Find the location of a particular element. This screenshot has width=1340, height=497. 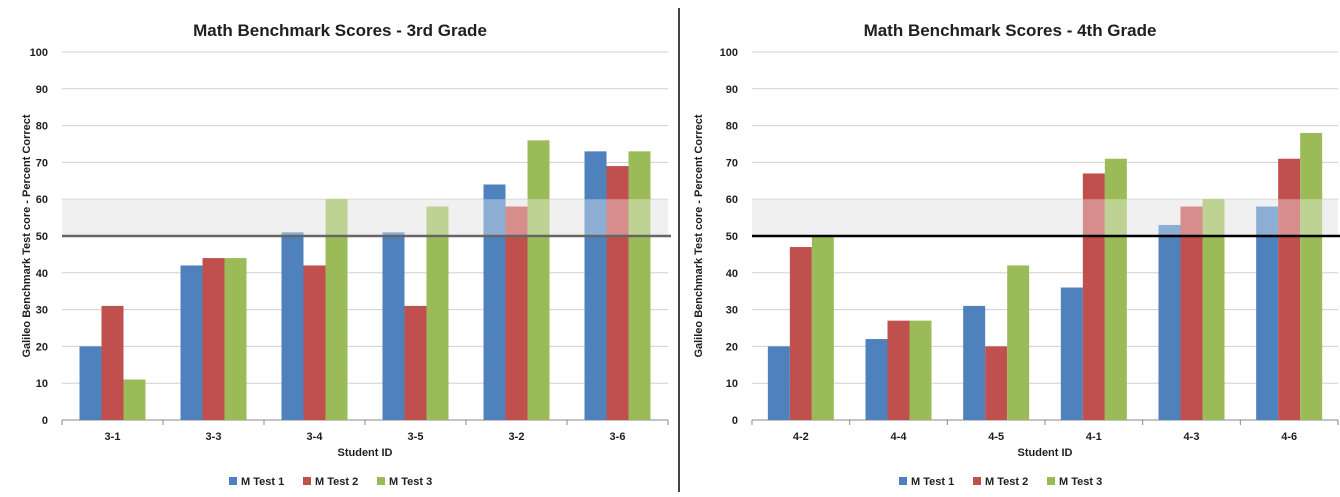

x-tick-label: 3-2 is located at coordinates (517, 437).